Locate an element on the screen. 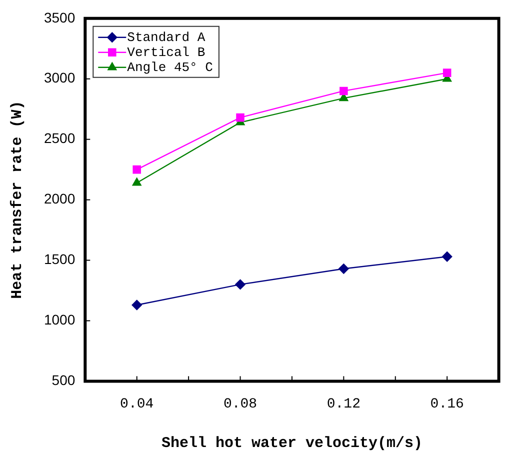 Image resolution: width=505 pixels, height=460 pixels. legend-label: Vertical B is located at coordinates (166, 52).